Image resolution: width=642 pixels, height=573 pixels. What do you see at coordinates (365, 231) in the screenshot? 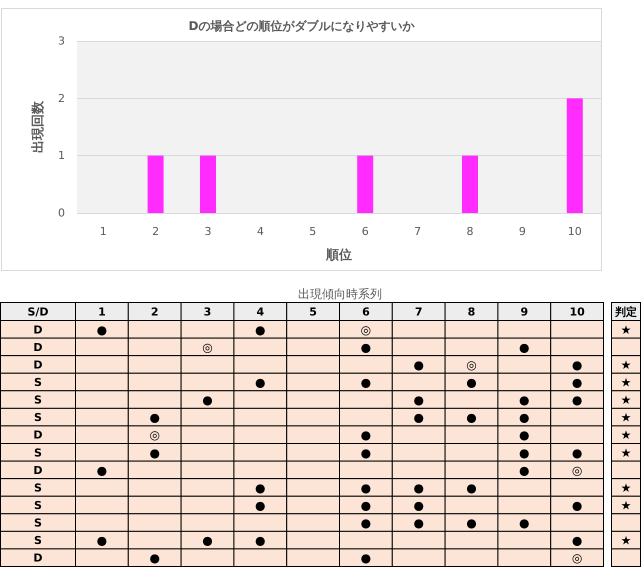
I see `x-tick-label: 6` at bounding box center [365, 231].